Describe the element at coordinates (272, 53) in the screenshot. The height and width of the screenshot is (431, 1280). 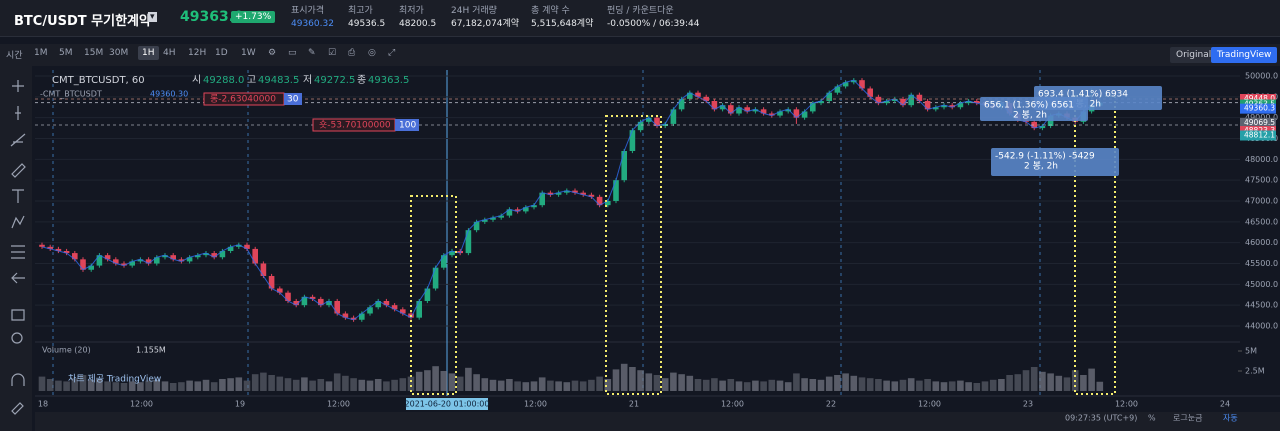
I see `tool-icon: ⚙` at that location.